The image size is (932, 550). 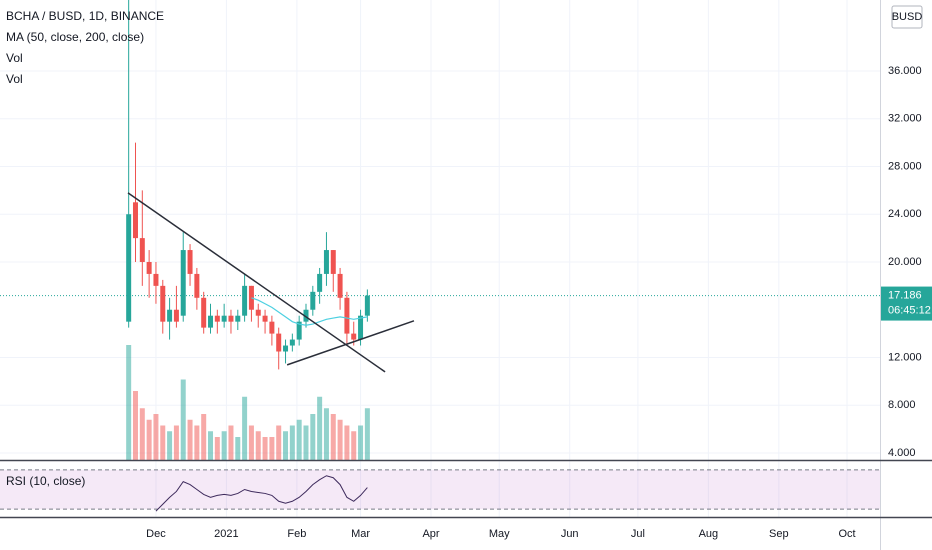 What do you see at coordinates (85, 16) in the screenshot?
I see `symbol-title: BCHA / BUSD, 1D, BINANCE` at bounding box center [85, 16].